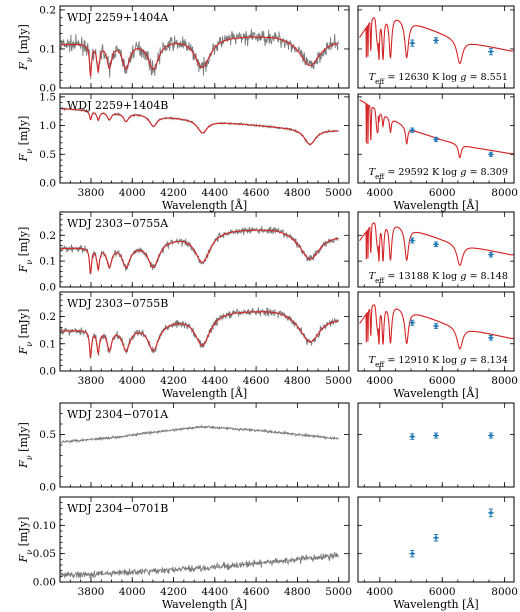 The height and width of the screenshot is (612, 520). I want to click on y-tick-label: 1.0, so click(47, 126).